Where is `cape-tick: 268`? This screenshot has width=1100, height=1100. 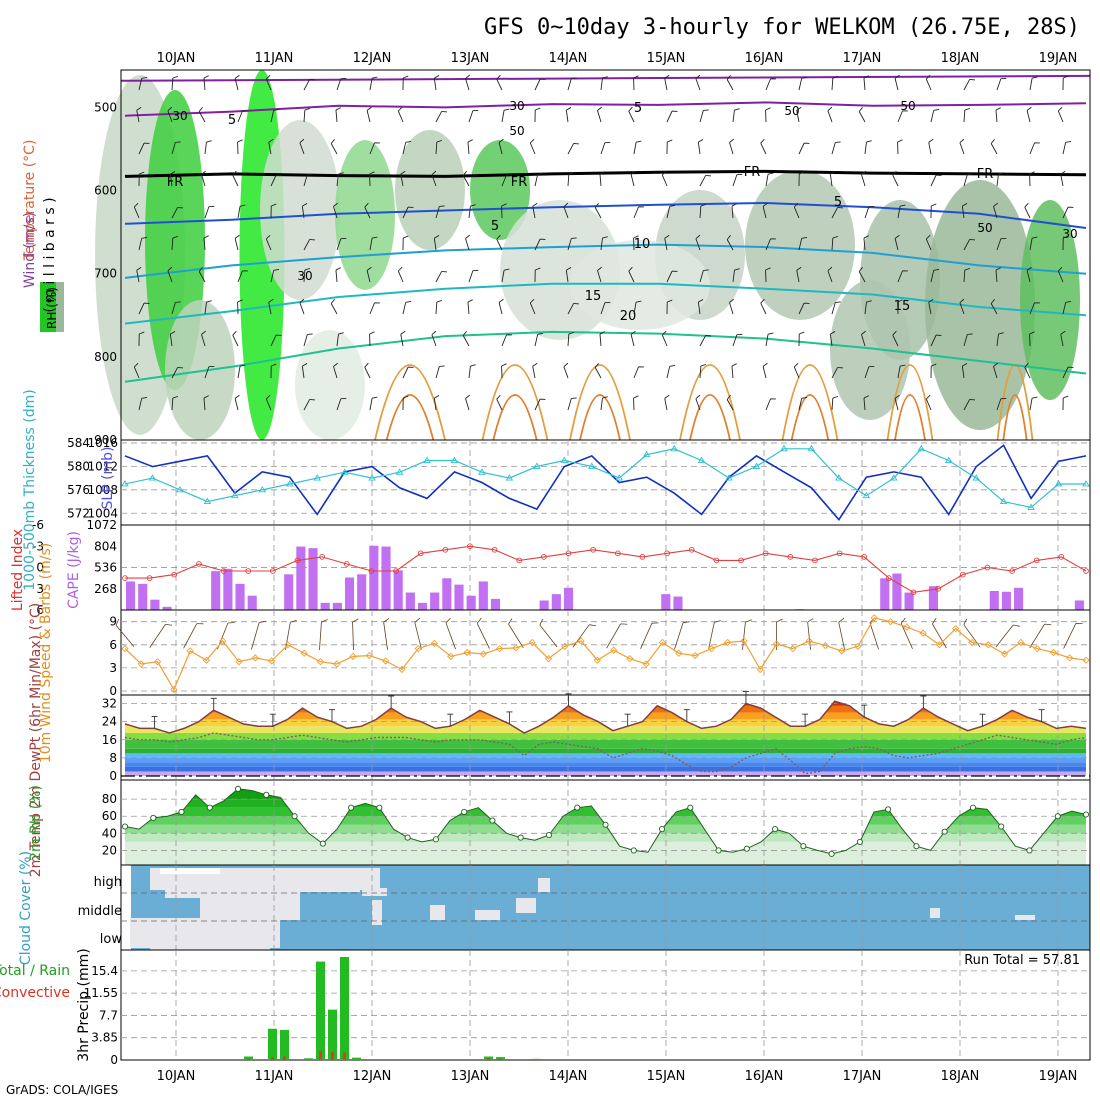 cape-tick: 268 is located at coordinates (105, 589).